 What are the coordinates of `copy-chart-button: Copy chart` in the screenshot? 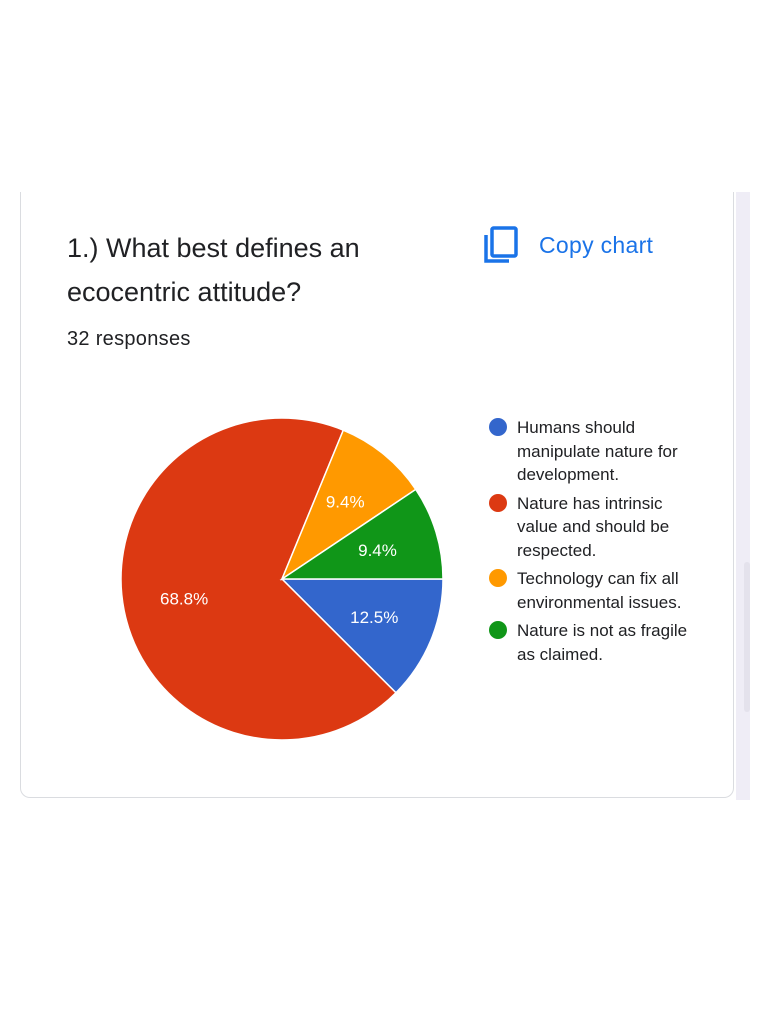 It's located at (568, 245).